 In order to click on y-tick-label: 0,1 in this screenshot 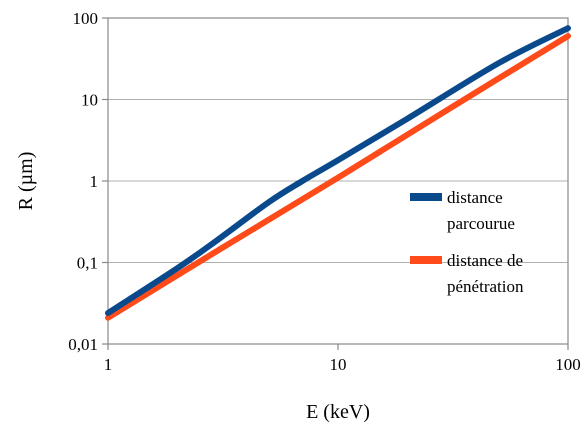, I will do `click(87, 263)`.